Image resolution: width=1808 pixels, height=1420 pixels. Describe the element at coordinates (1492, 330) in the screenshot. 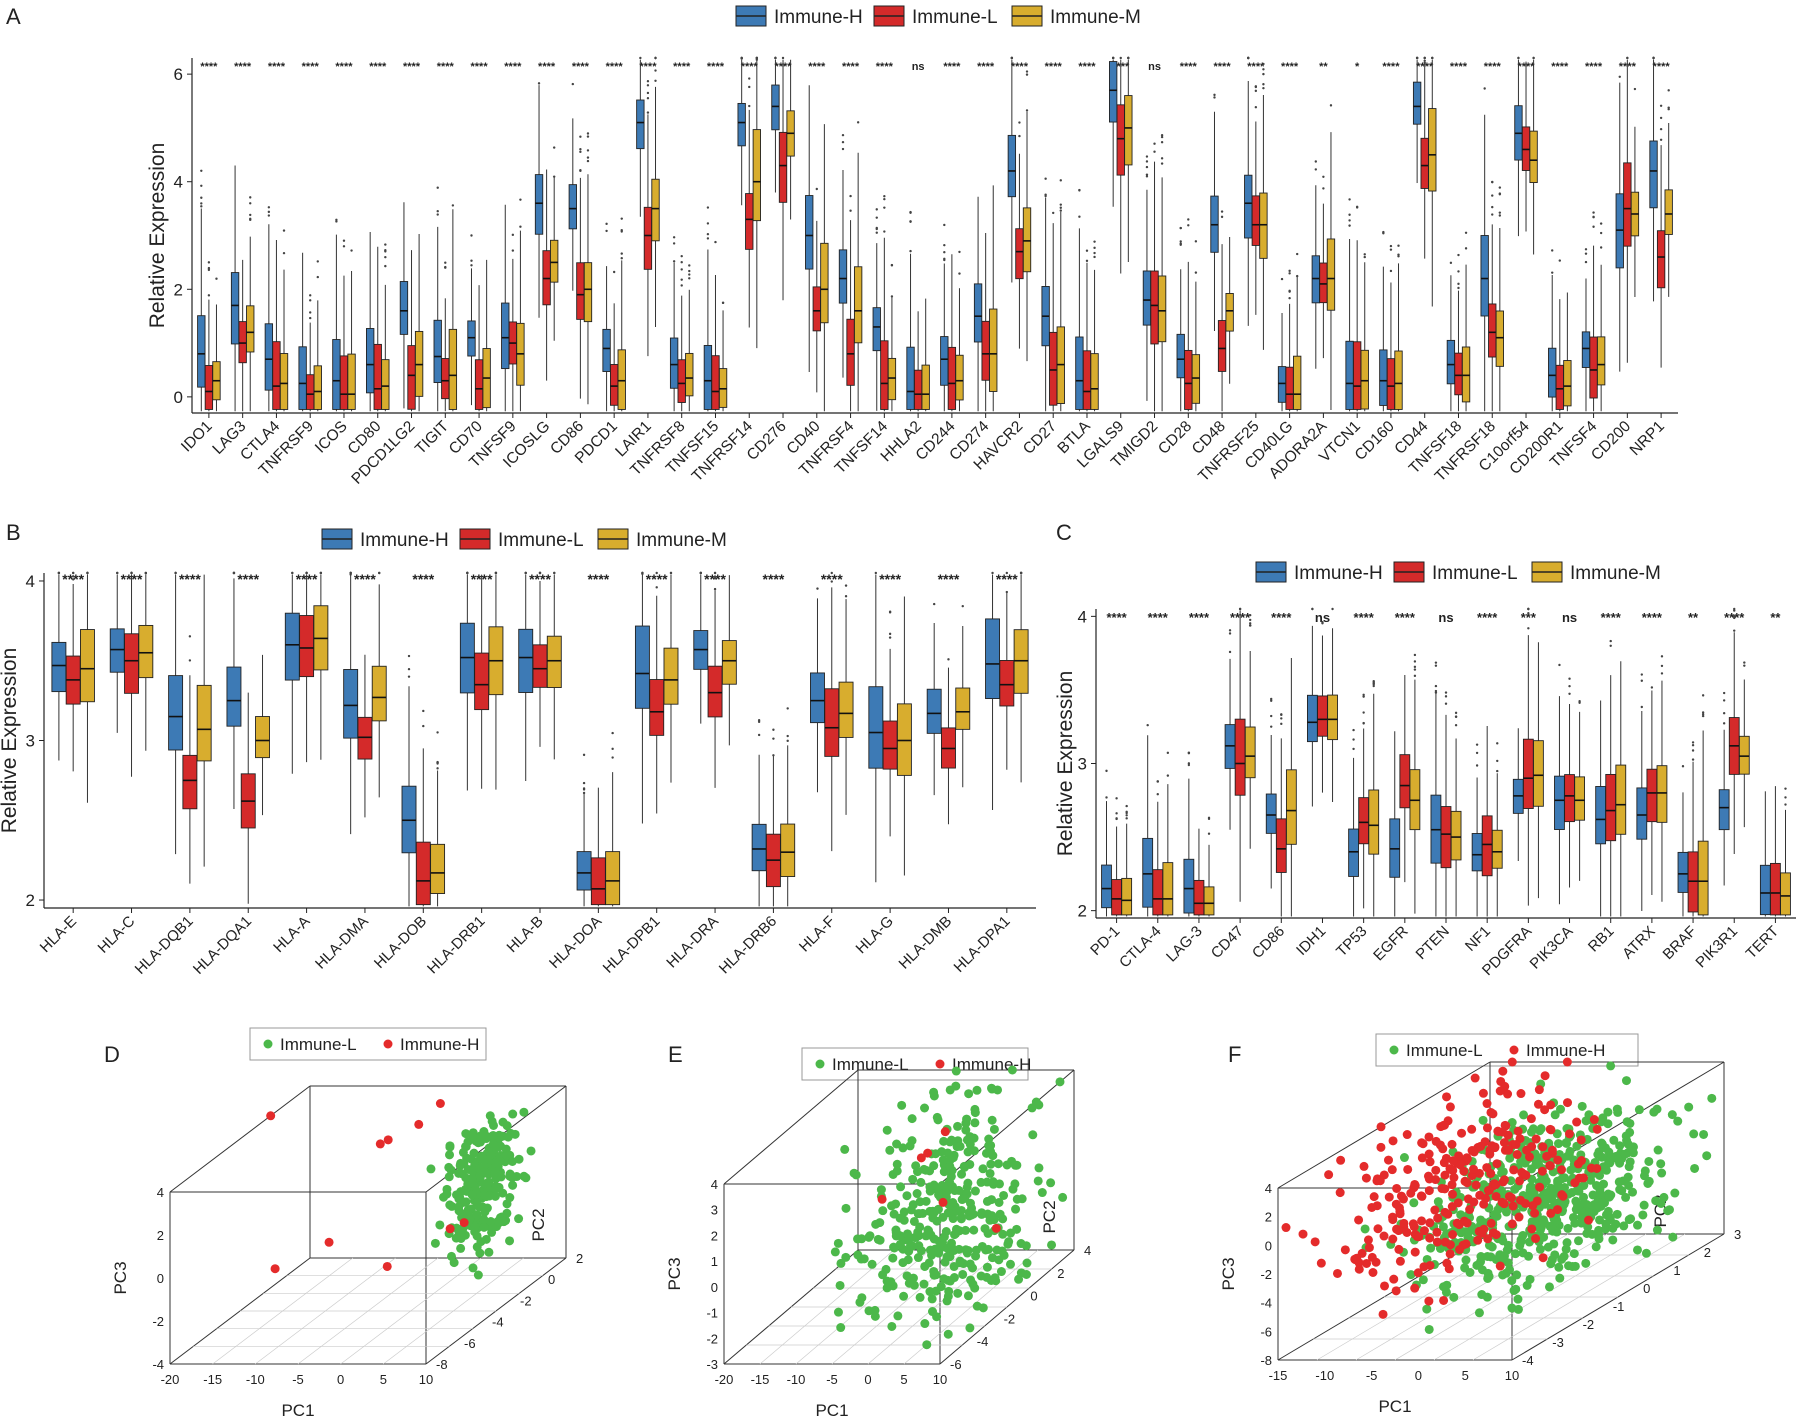

I see `box-immune-l` at that location.